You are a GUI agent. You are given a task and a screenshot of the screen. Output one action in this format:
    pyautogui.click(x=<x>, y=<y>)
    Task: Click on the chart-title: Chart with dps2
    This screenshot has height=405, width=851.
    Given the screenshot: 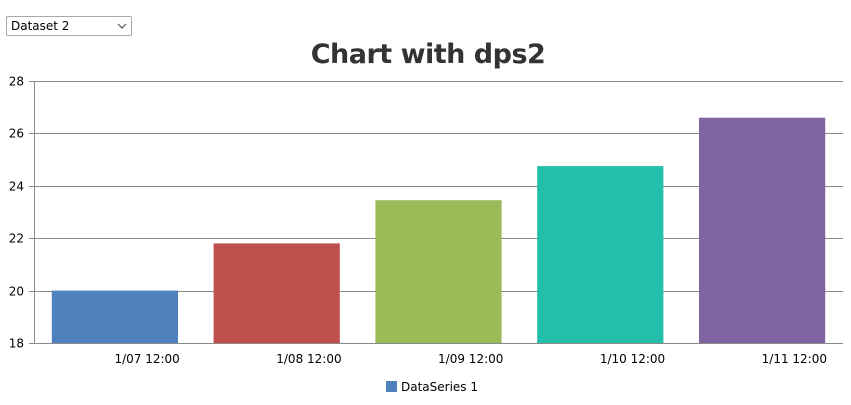 What is the action you would take?
    pyautogui.click(x=428, y=54)
    